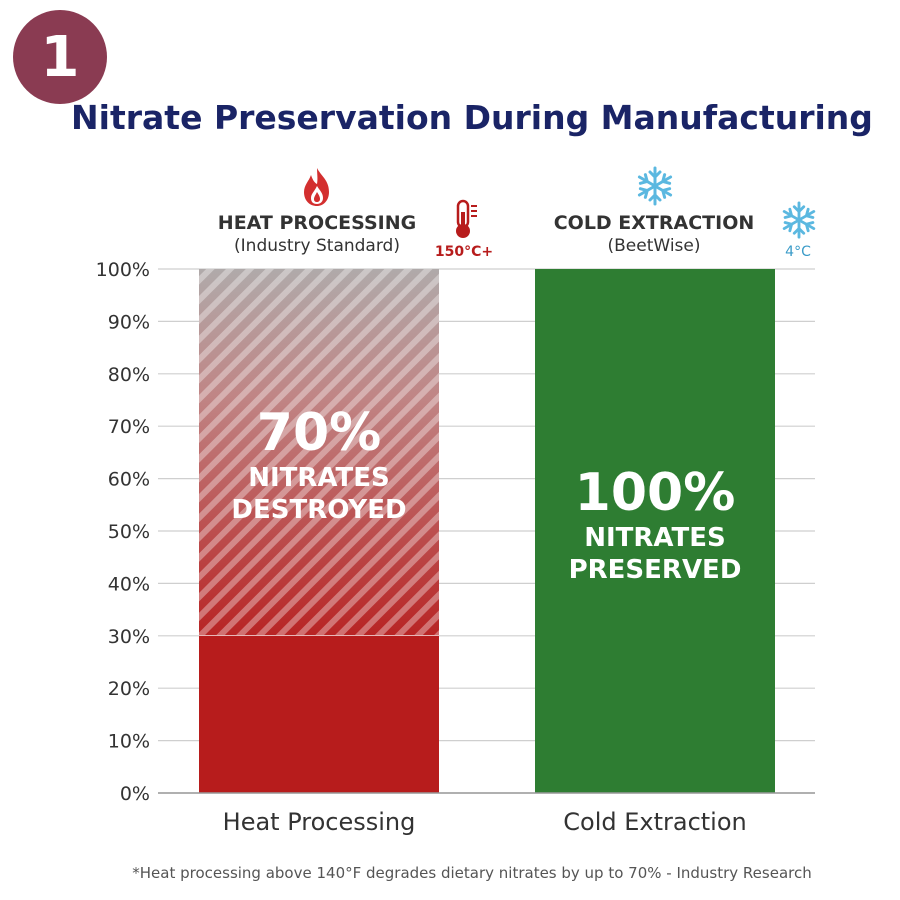 This screenshot has width=900, height=900. Describe the element at coordinates (129, 322) in the screenshot. I see `y-tick-label: 90%` at that location.